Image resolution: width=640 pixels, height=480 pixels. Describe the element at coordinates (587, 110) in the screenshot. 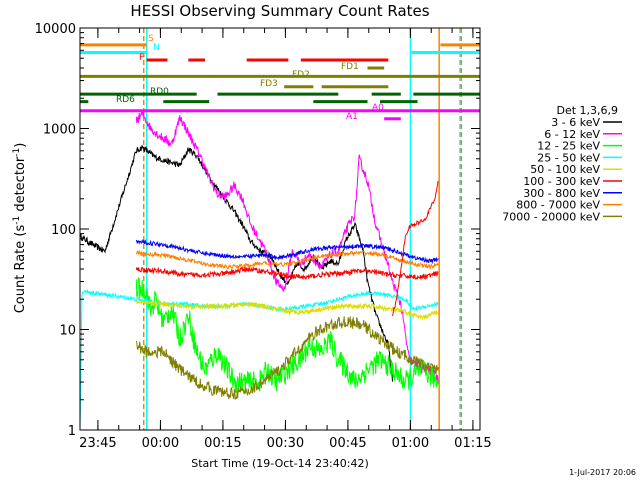

I see `legend-title: Det 1,3,6,9` at that location.